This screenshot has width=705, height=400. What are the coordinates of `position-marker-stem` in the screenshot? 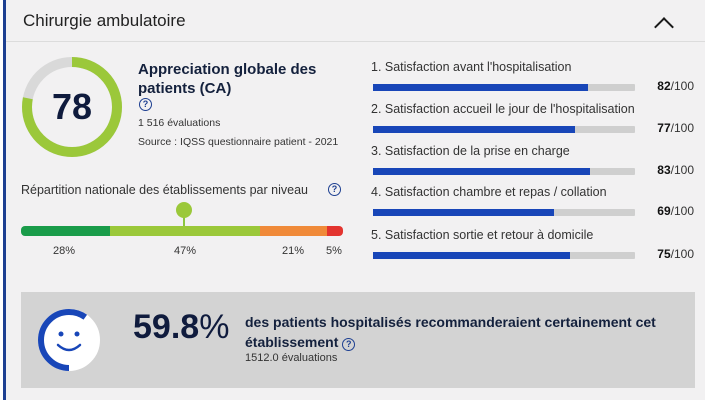 It's located at (184, 219).